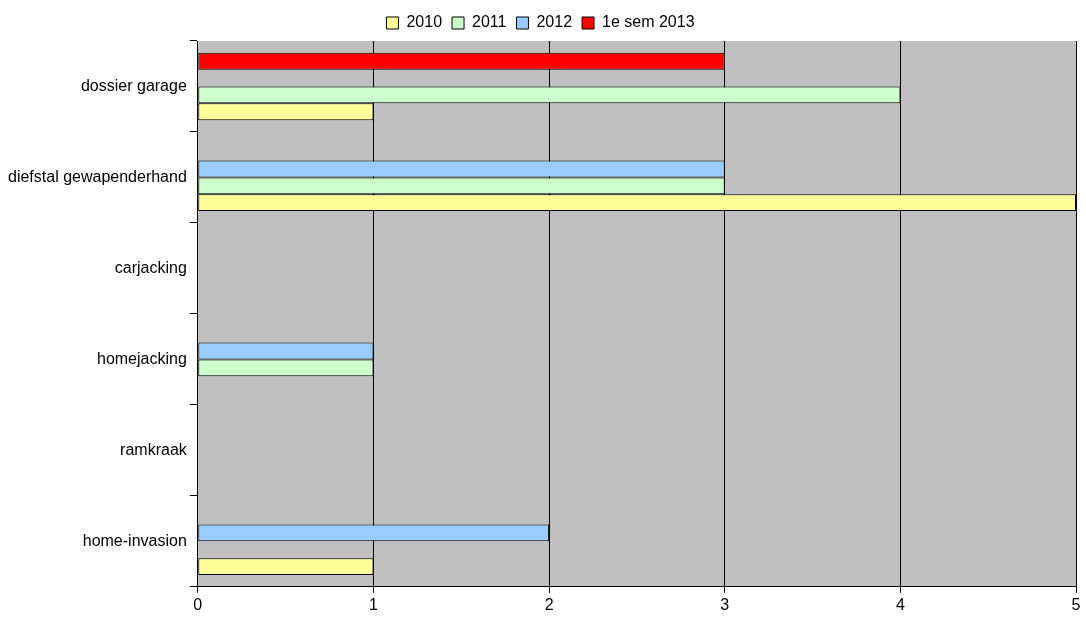  Describe the element at coordinates (154, 449) in the screenshot. I see `y-tick-label: ramkraak` at that location.